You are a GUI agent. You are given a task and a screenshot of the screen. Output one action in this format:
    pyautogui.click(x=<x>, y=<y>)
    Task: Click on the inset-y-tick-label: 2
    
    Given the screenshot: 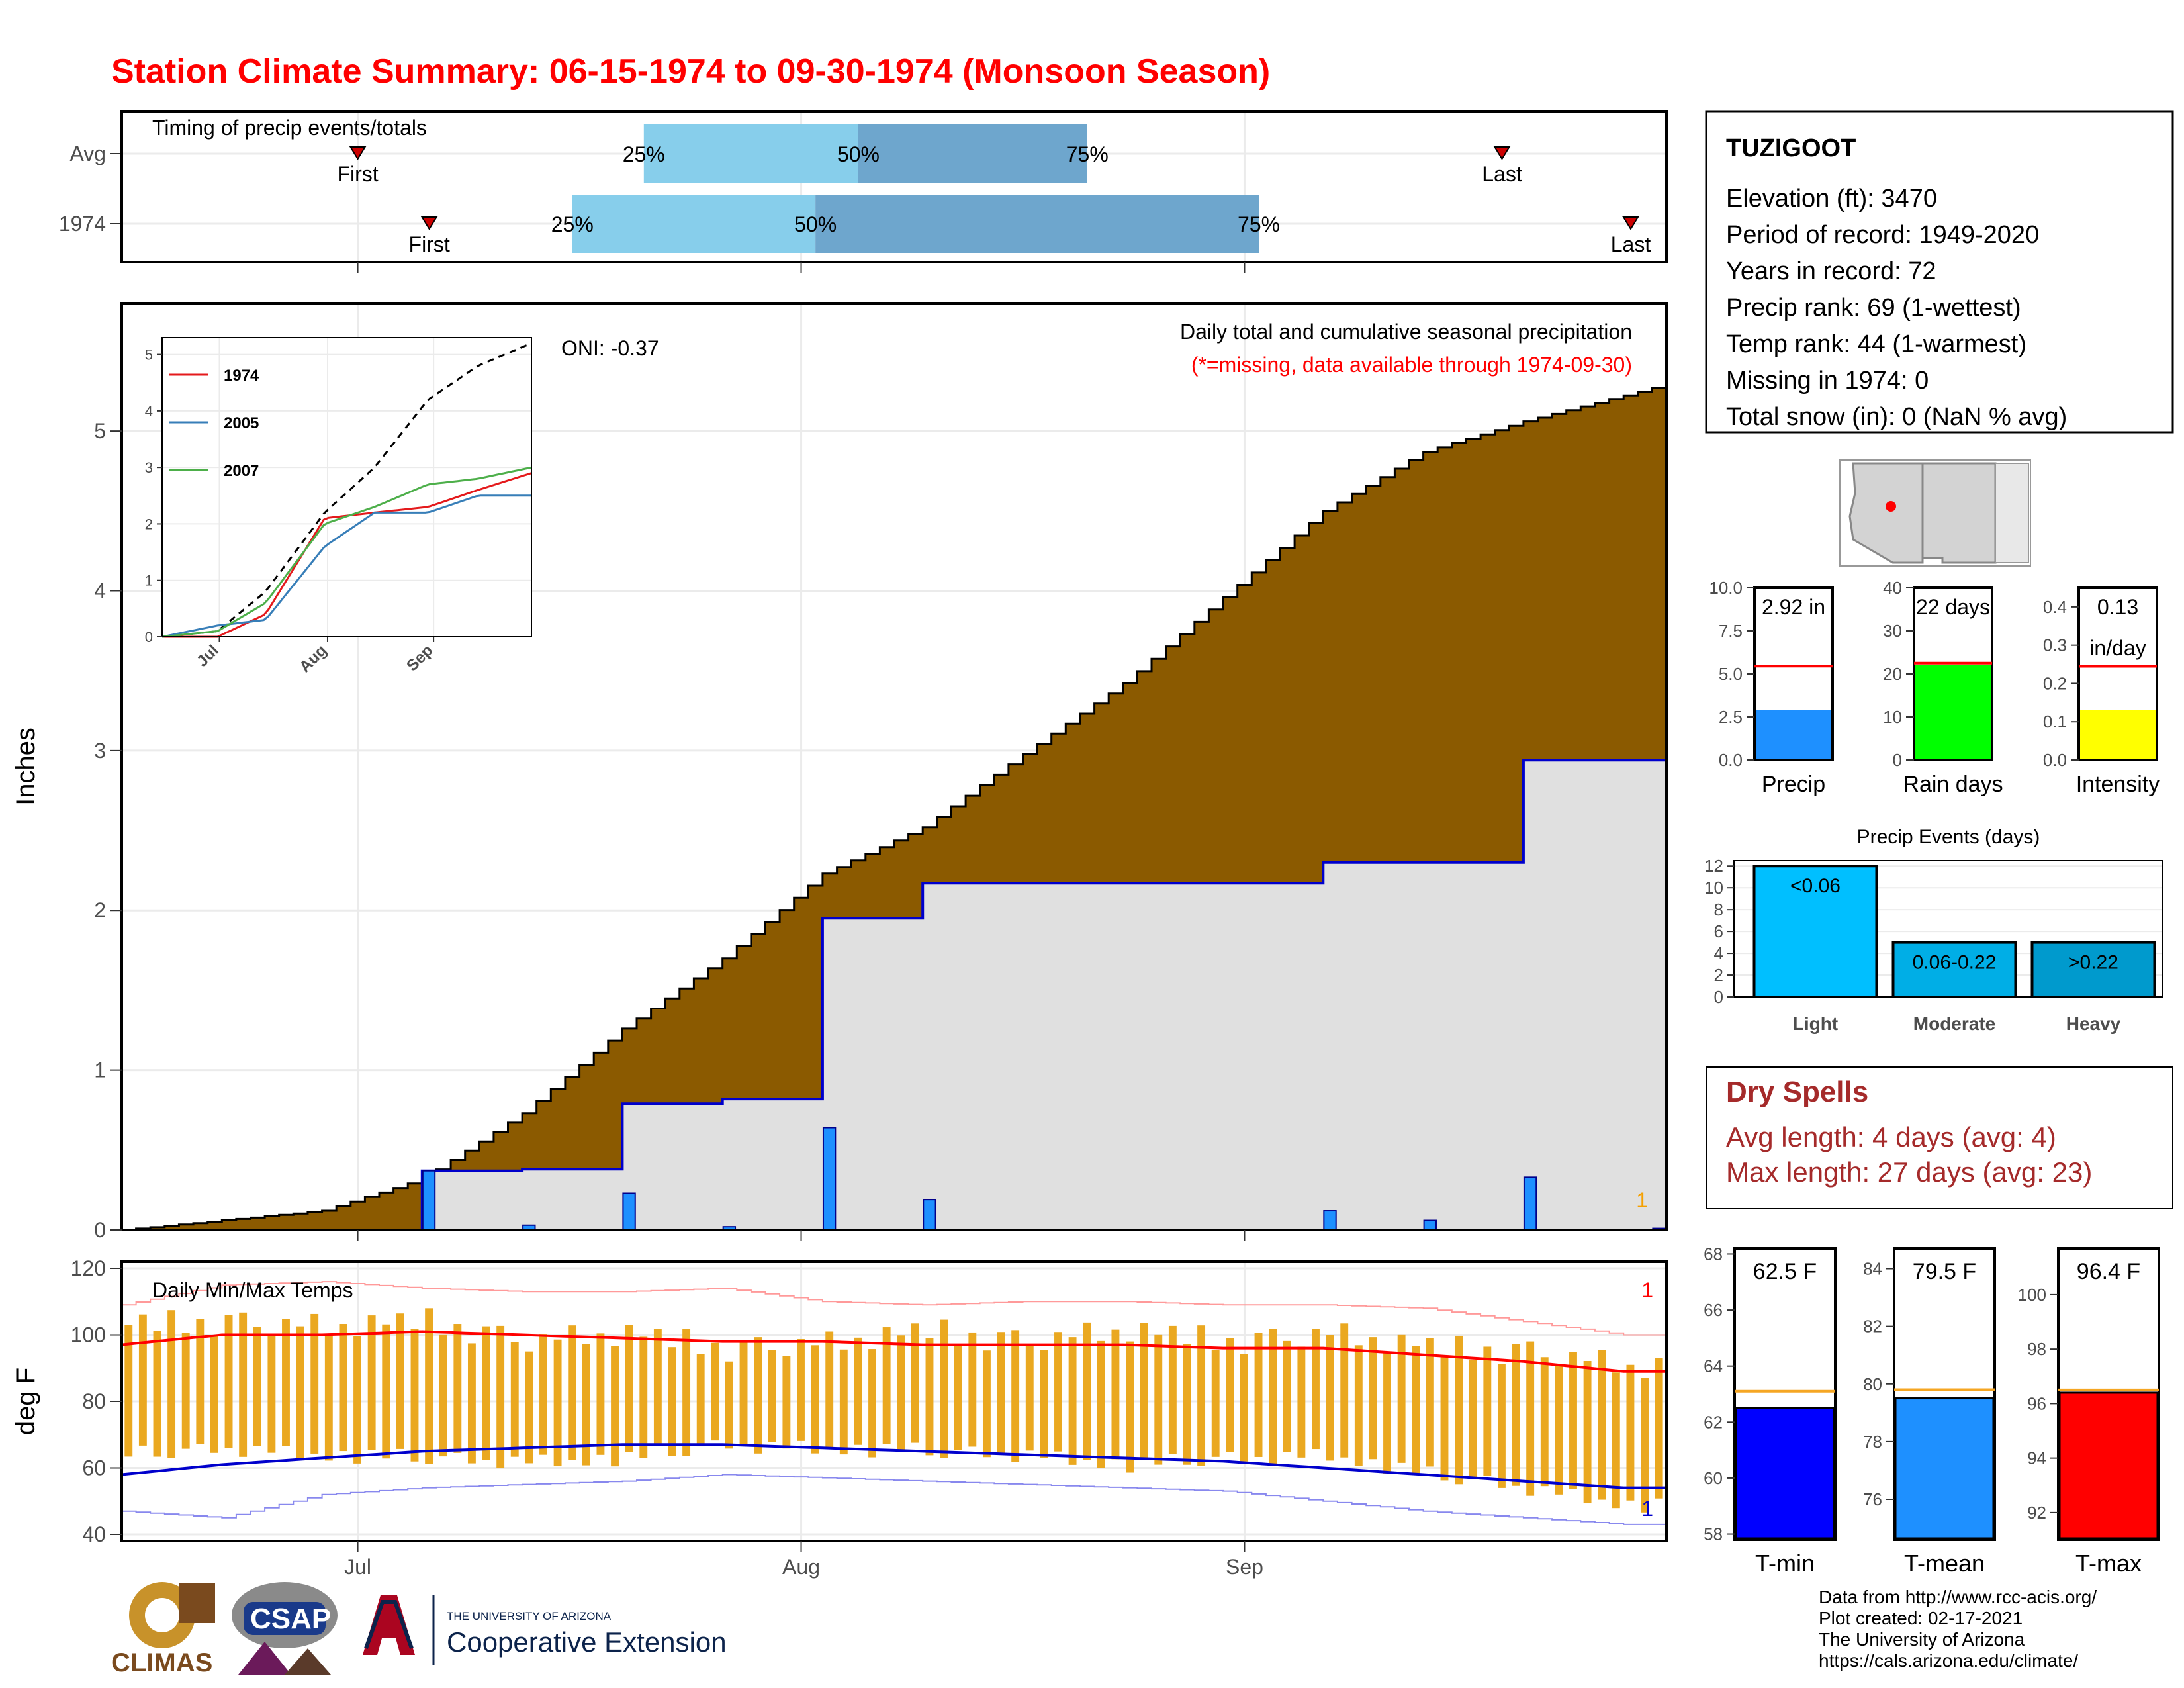 What is the action you would take?
    pyautogui.click(x=149, y=524)
    